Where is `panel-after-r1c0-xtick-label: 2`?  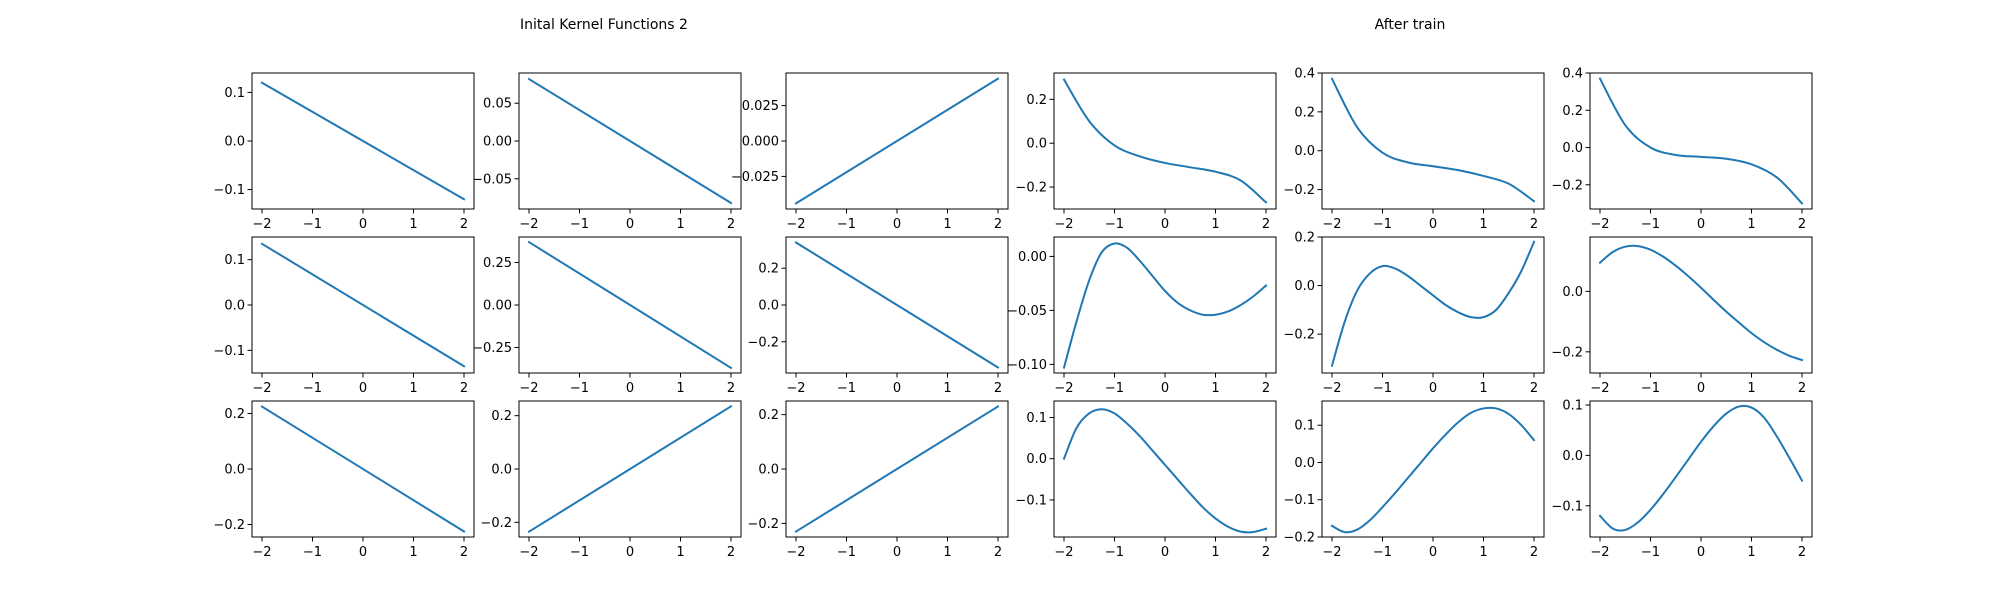
panel-after-r1c0-xtick-label: 2 is located at coordinates (1266, 388).